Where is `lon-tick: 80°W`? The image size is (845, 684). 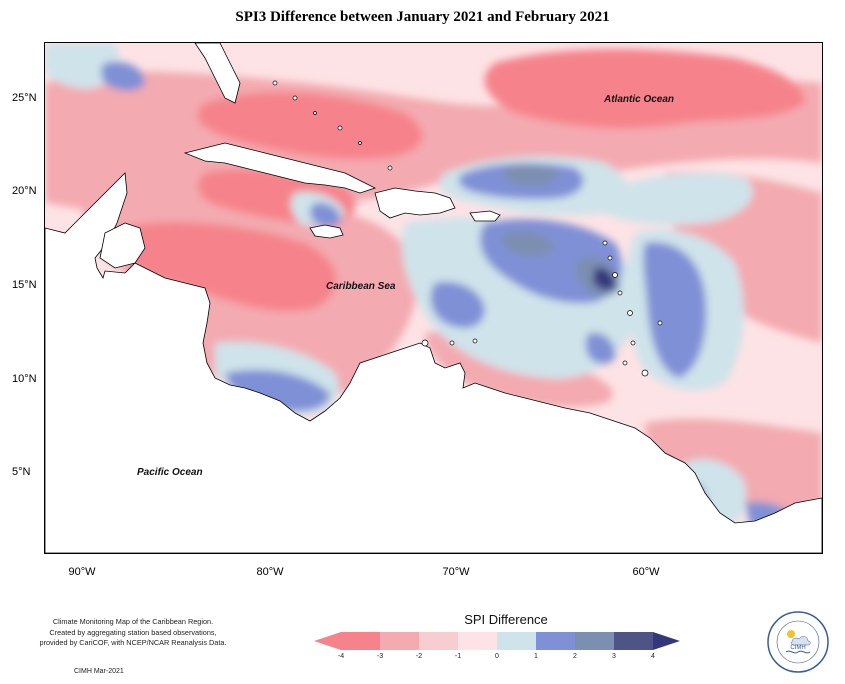 lon-tick: 80°W is located at coordinates (270, 572).